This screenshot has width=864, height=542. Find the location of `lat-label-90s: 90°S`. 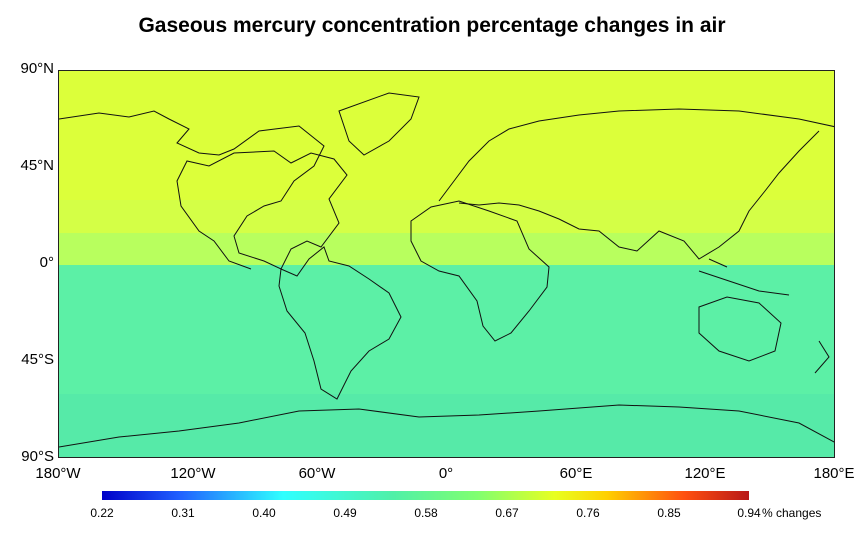

lat-label-90s: 90°S is located at coordinates (37, 456).